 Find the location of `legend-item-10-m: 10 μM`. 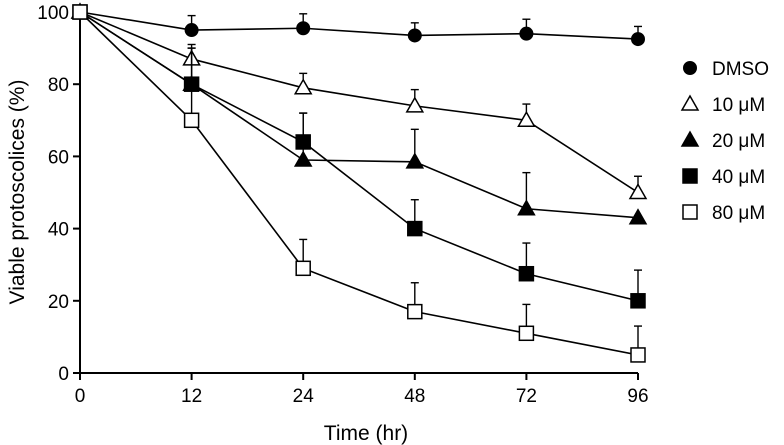

legend-item-10-m: 10 μM is located at coordinates (722, 105).